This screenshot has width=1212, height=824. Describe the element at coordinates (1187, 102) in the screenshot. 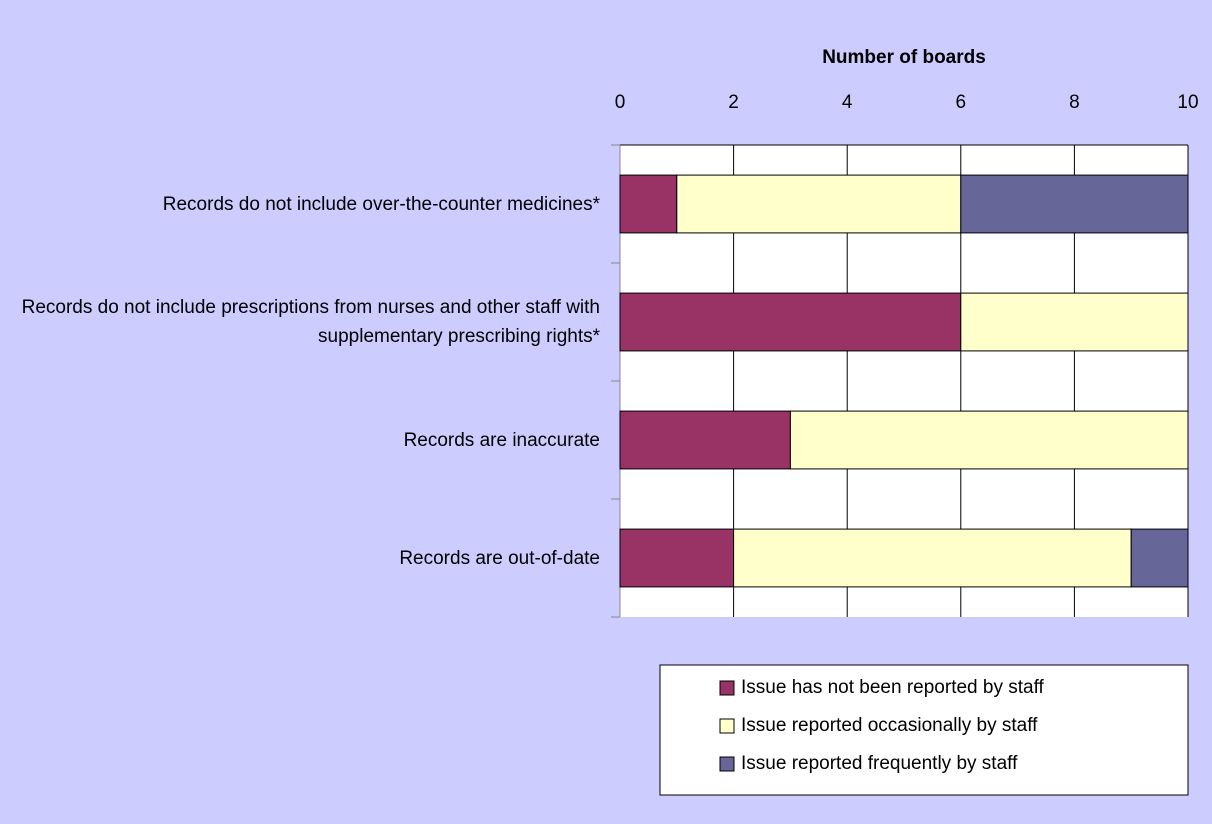

I see `x-tick-label: 10` at that location.